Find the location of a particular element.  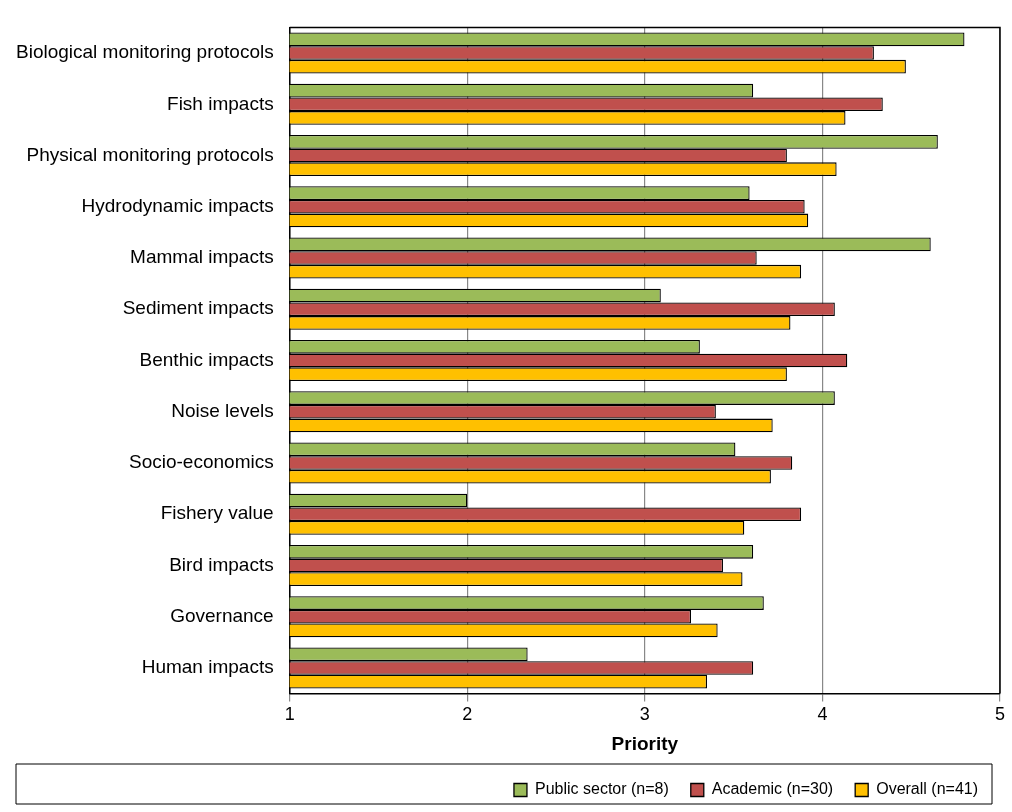

y-tick-label: Governance is located at coordinates (222, 615).